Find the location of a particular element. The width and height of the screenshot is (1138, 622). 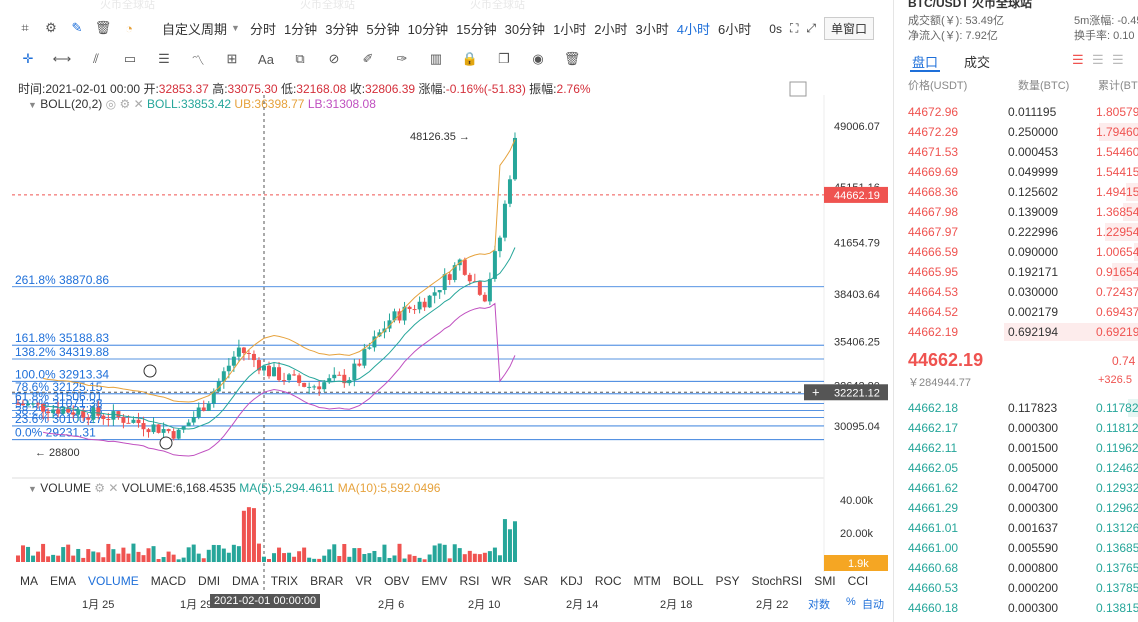

order-row: 44664.52 0.002179 0.69437 is located at coordinates (1016, 312).